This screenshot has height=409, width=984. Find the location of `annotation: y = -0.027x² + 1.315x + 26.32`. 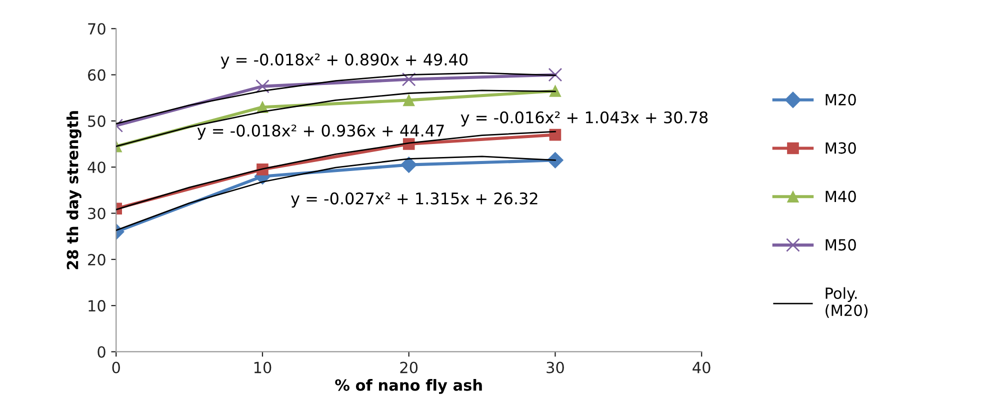

annotation: y = -0.027x² + 1.315x + 26.32 is located at coordinates (414, 200).